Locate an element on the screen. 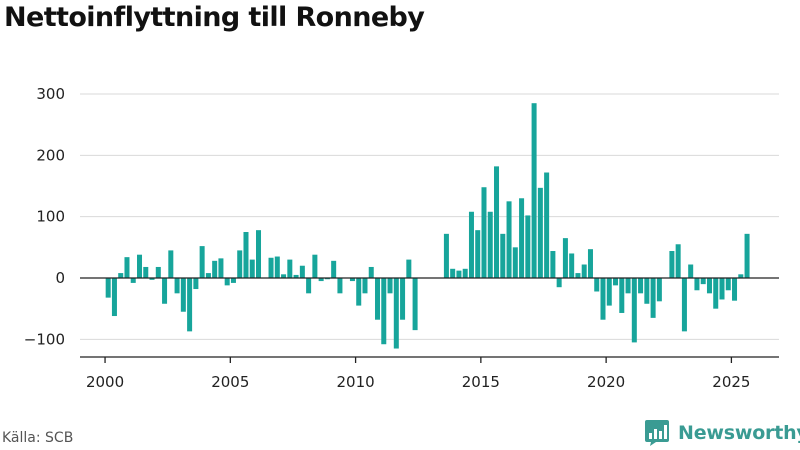 The image size is (800, 450). x-tick-label: 2000 is located at coordinates (105, 382).